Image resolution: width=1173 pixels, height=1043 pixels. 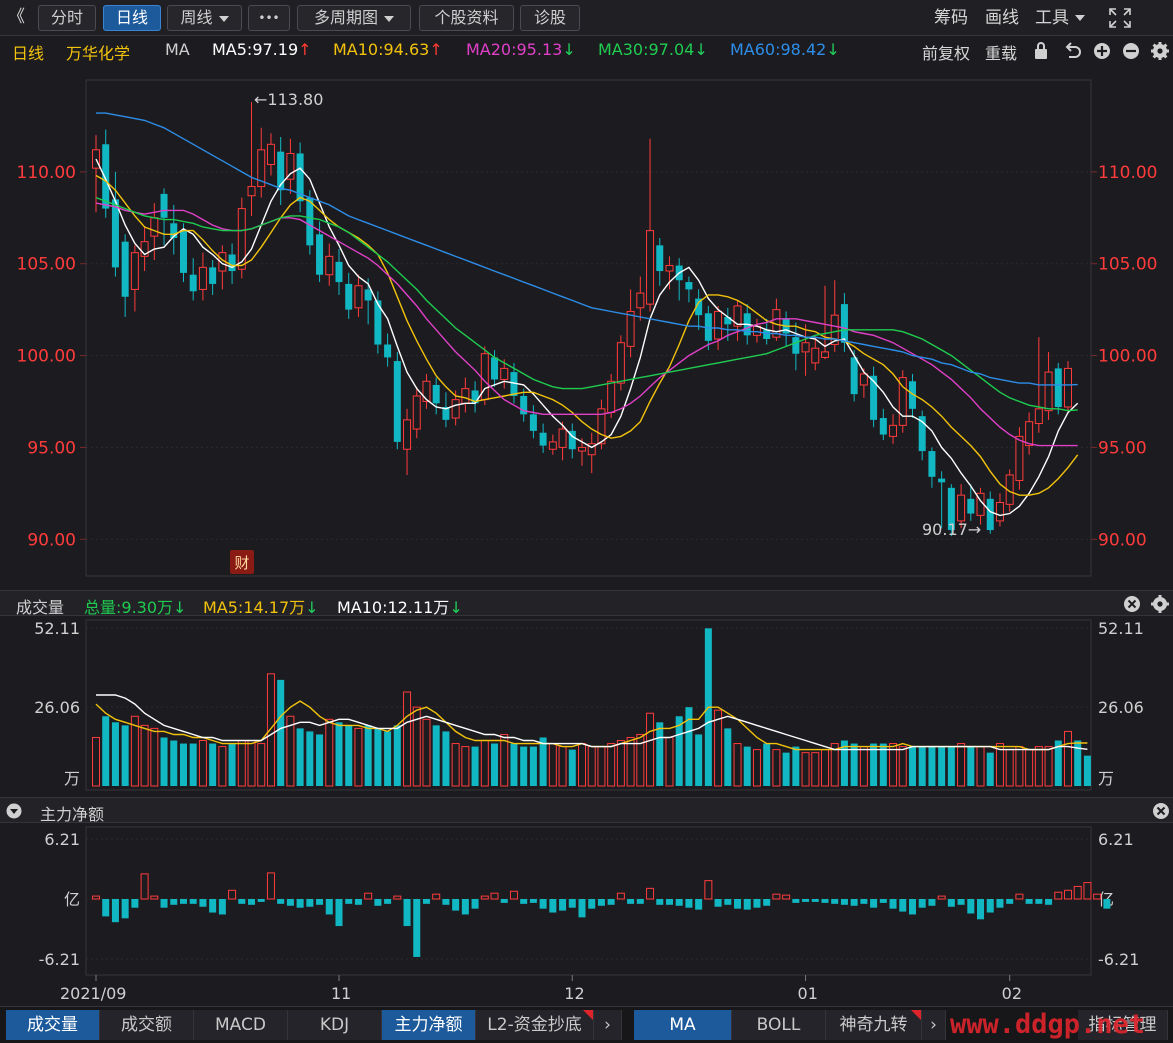 What do you see at coordinates (177, 49) in the screenshot?
I see `indicator-name: MA` at bounding box center [177, 49].